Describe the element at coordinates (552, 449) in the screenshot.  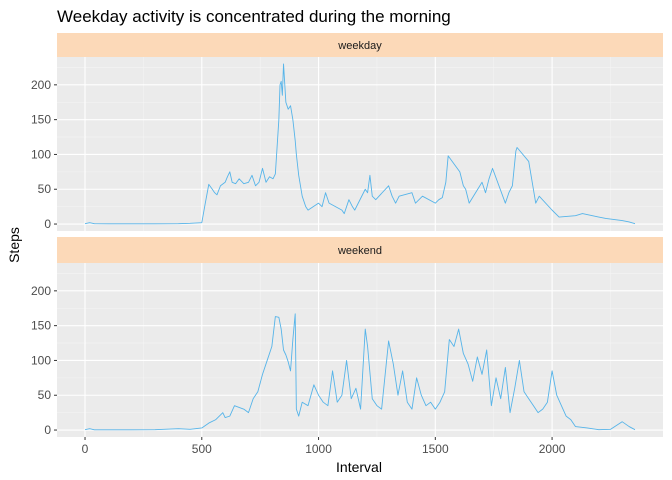
I see `x-tick-label: 2000` at that location.